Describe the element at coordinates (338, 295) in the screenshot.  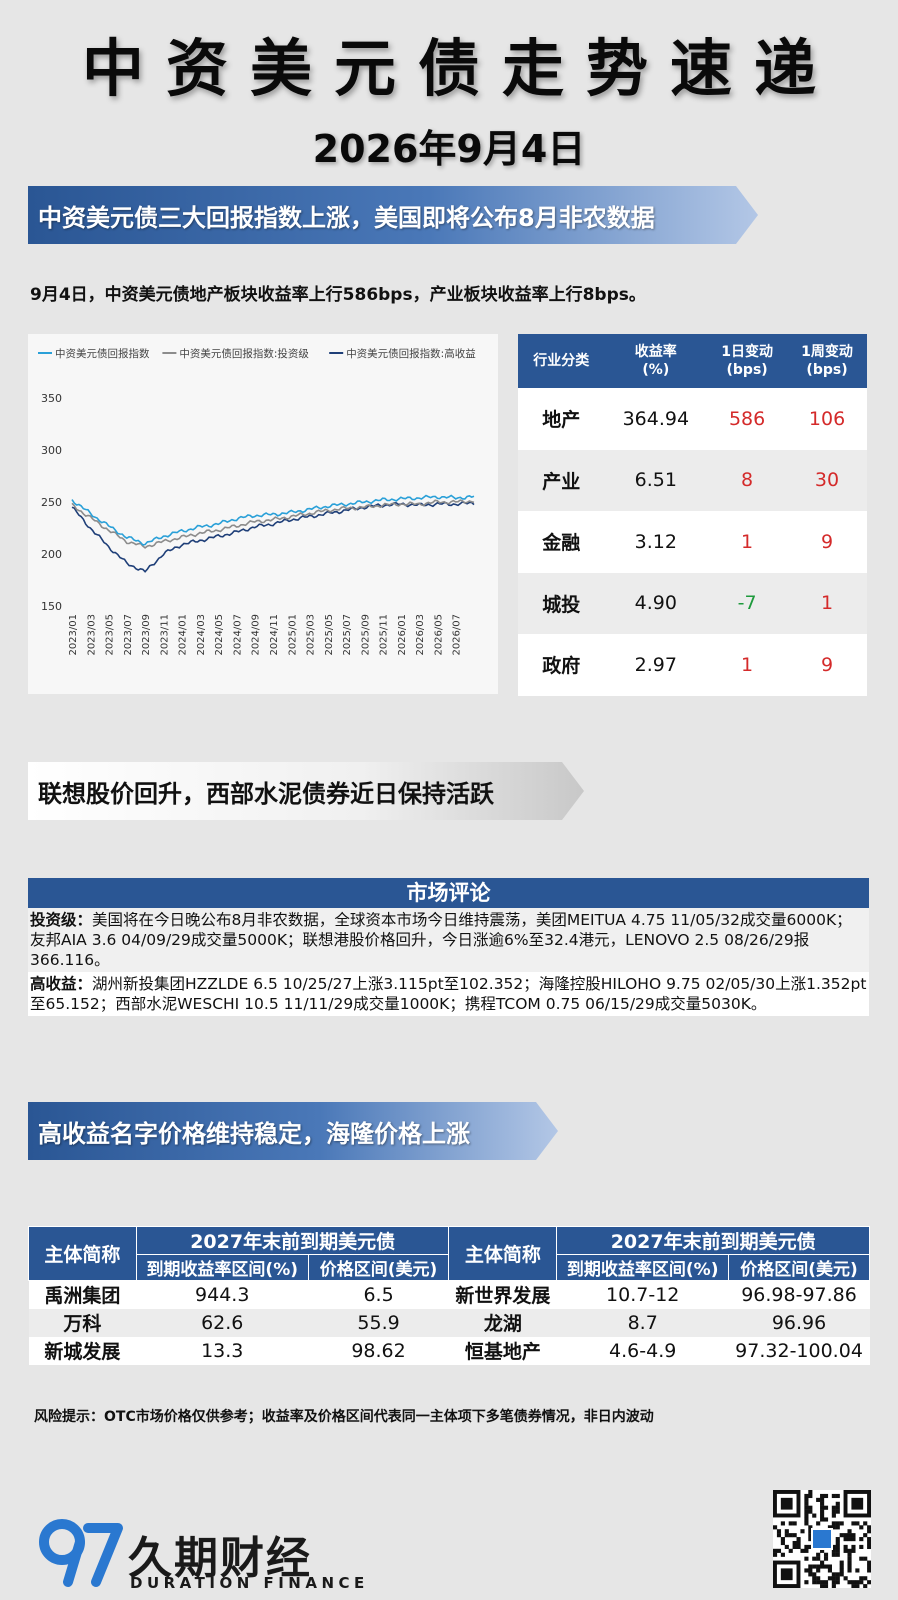
I see `section1-summary: 9月4日，中资美元债地产板块收益率上行586bps，产业板块收益率上行8bps。` at that location.